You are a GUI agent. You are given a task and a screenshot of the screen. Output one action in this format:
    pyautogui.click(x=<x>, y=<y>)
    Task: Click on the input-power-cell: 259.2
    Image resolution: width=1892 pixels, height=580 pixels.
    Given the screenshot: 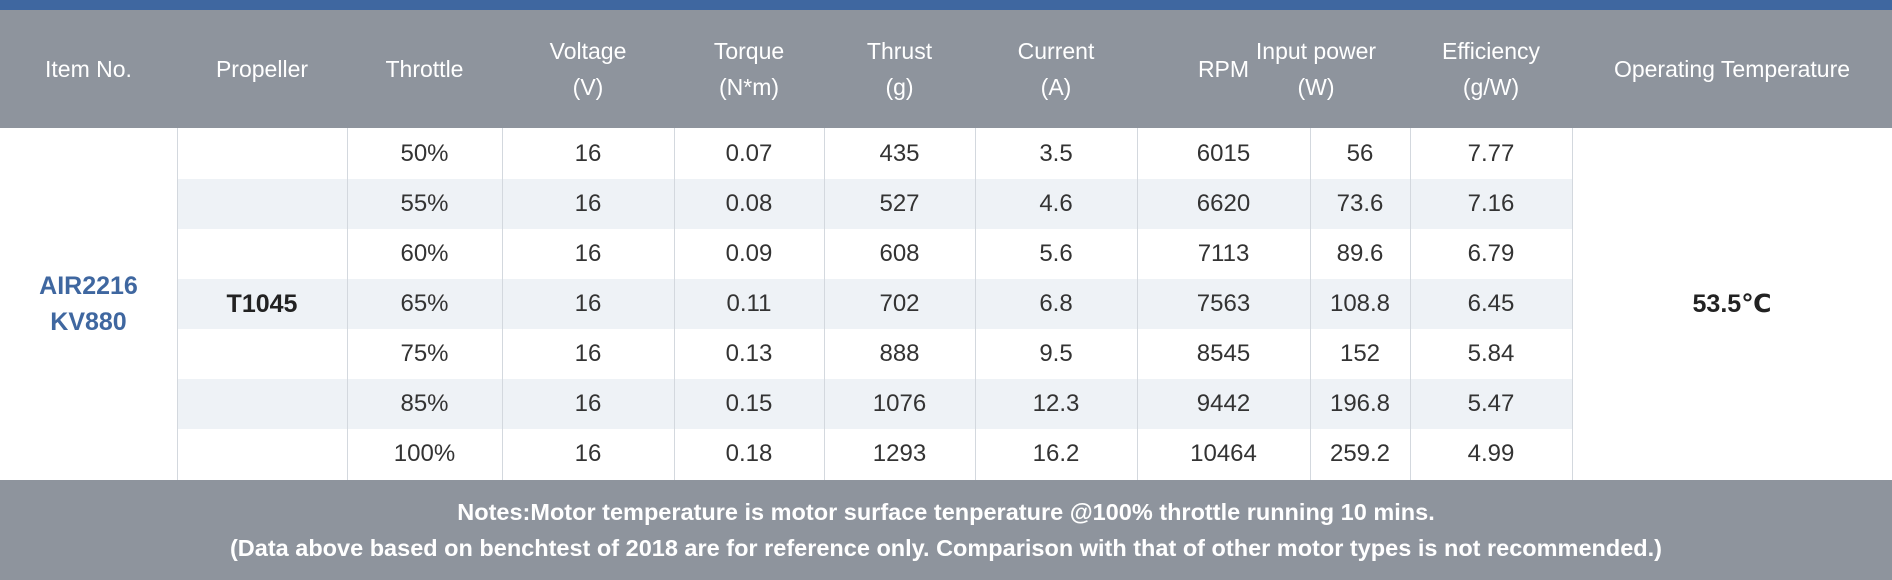 What is the action you would take?
    pyautogui.click(x=1360, y=453)
    